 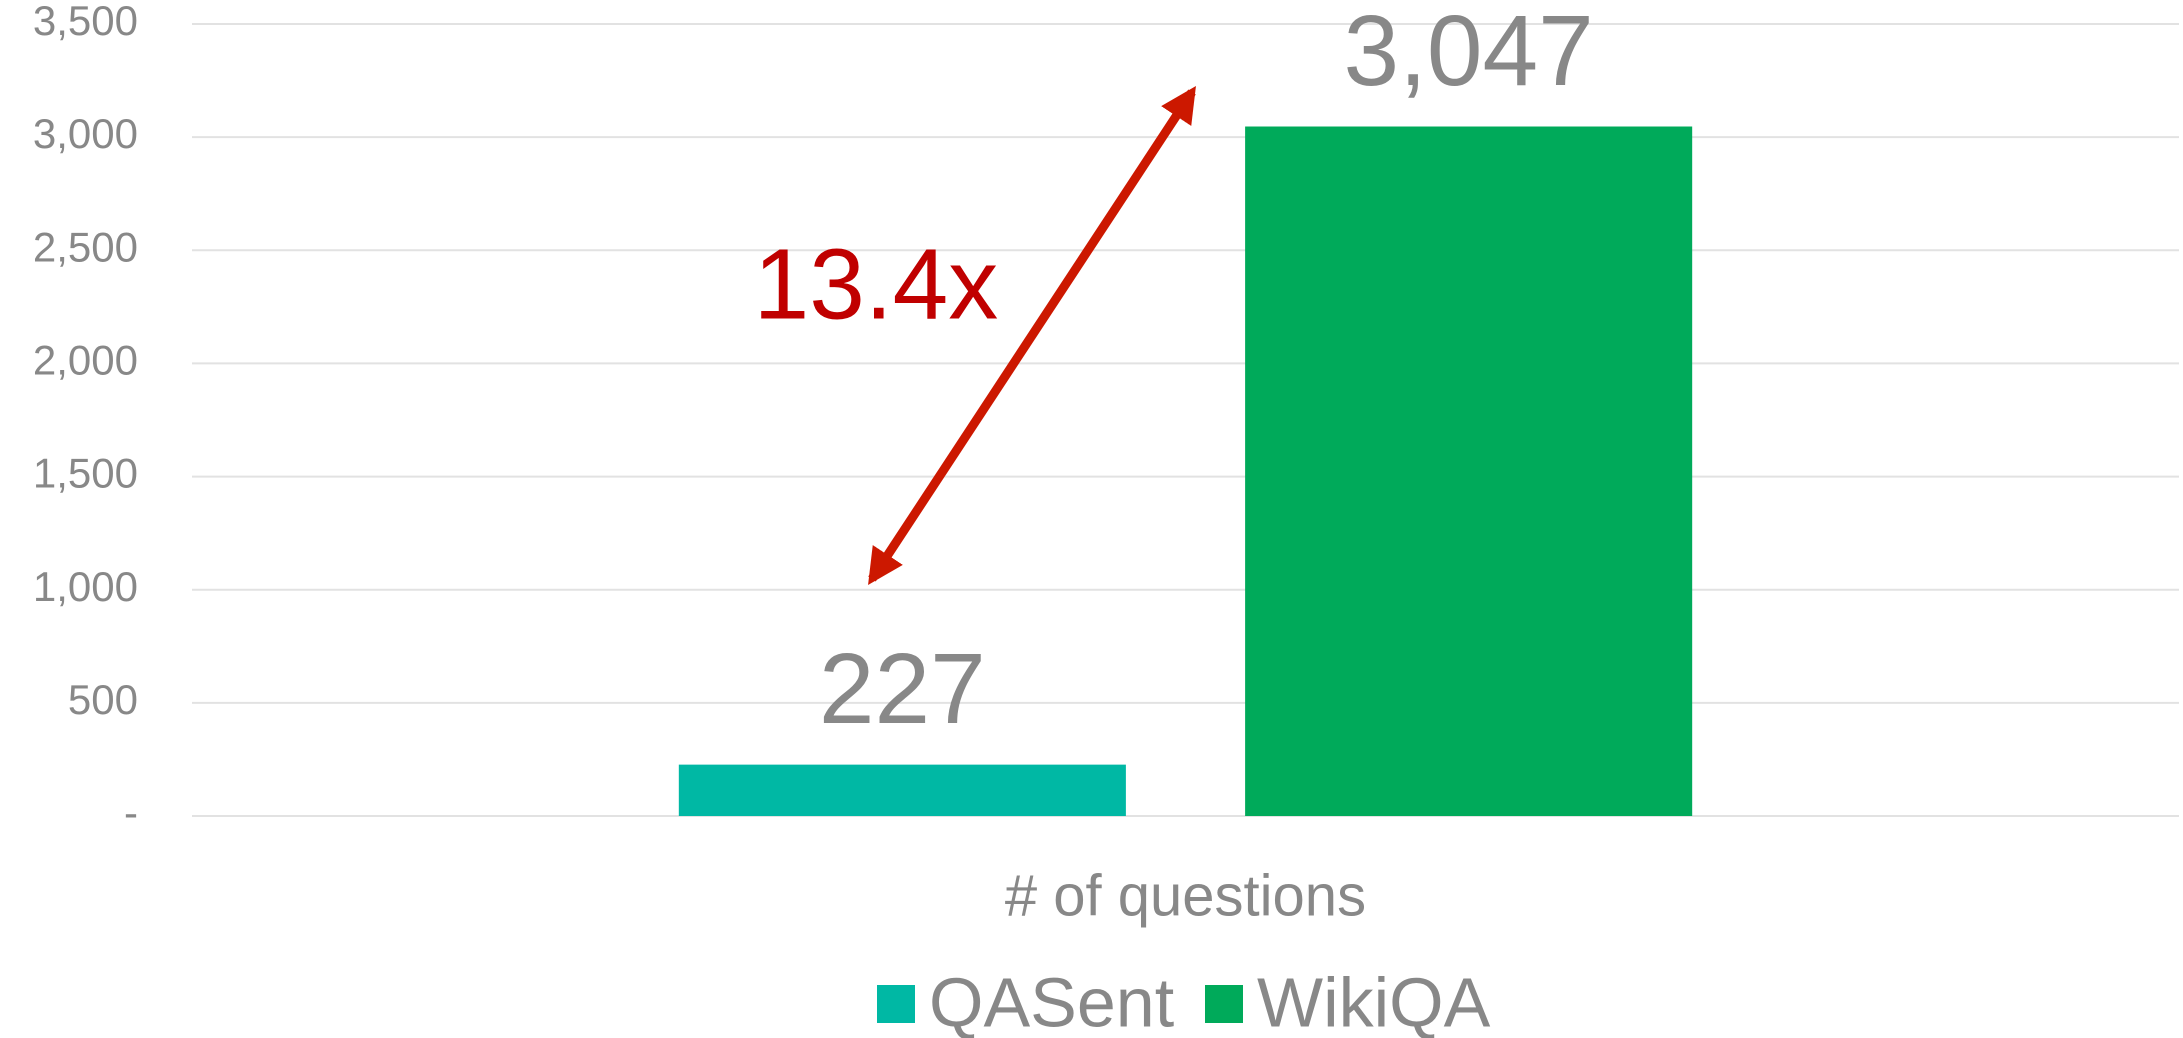 I want to click on y-tick-label: 3,500, so click(x=85, y=22).